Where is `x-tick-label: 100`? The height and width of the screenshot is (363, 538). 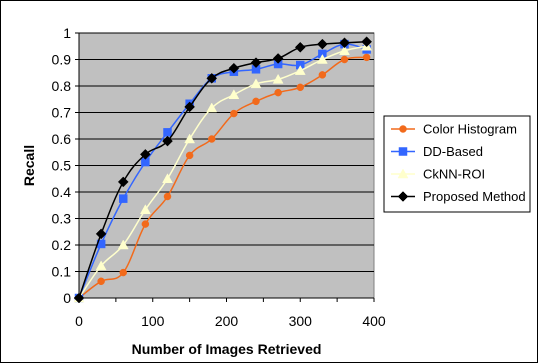 x-tick-label: 100 is located at coordinates (153, 321).